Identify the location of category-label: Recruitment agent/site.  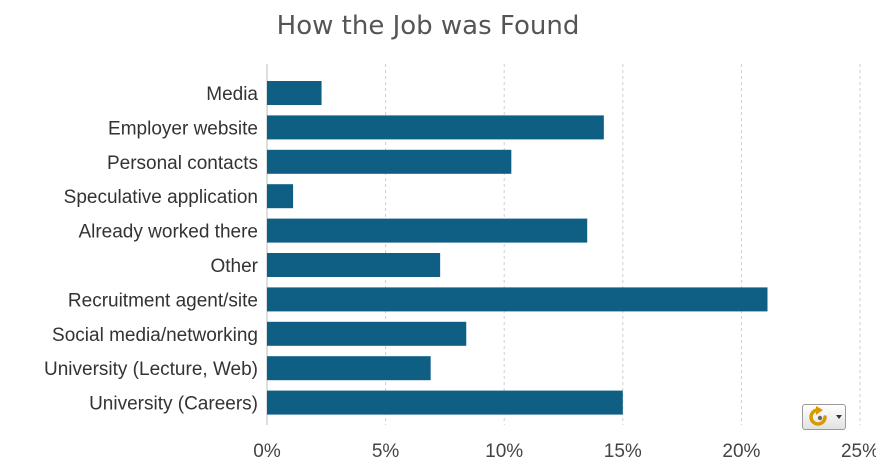
(163, 300).